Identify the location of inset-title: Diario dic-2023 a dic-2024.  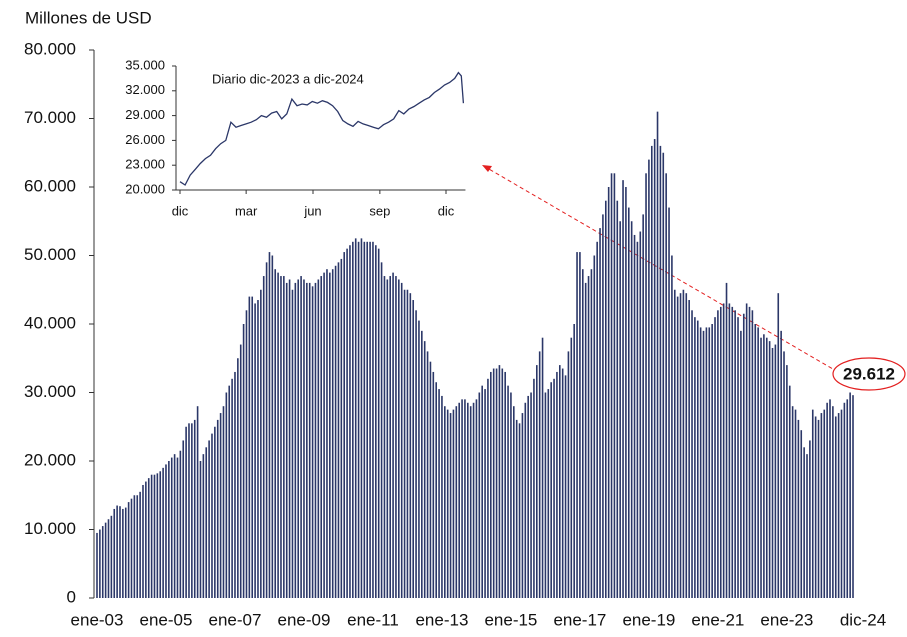
(288, 78).